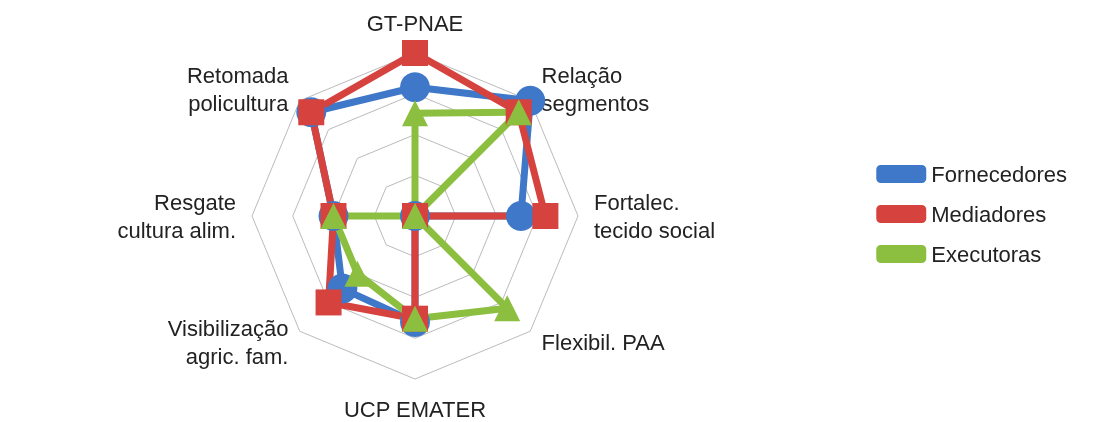 This screenshot has width=1100, height=422. Describe the element at coordinates (228, 343) in the screenshot. I see `spoke-label: Visibilização agric. fam.` at that location.